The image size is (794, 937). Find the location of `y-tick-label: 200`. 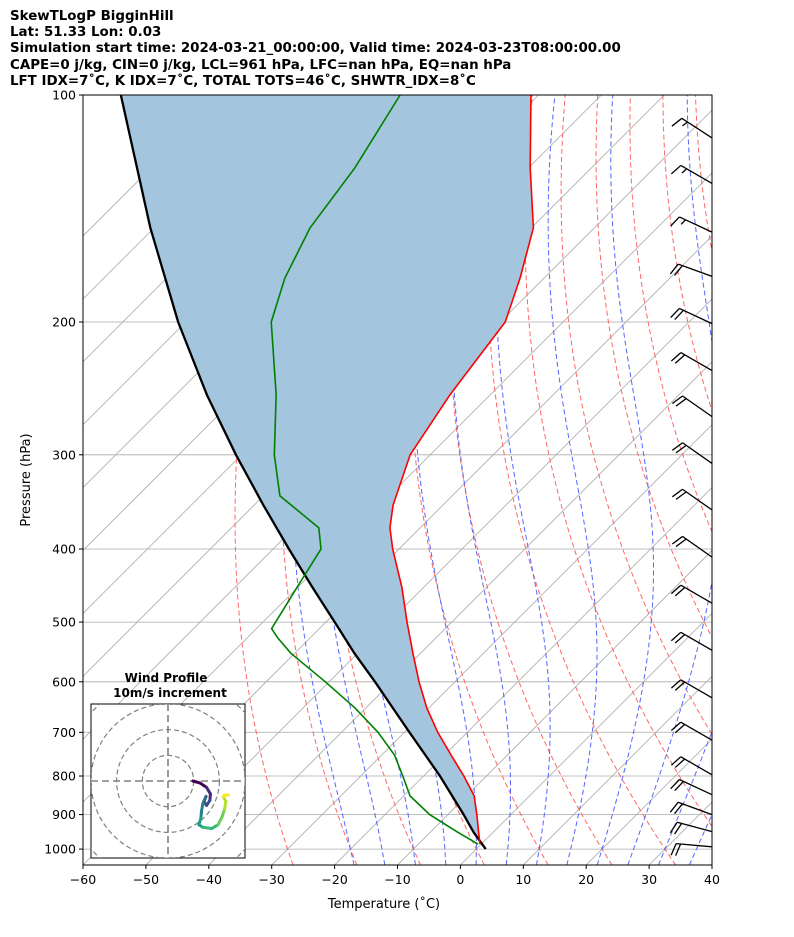

y-tick-label: 200 is located at coordinates (64, 322).